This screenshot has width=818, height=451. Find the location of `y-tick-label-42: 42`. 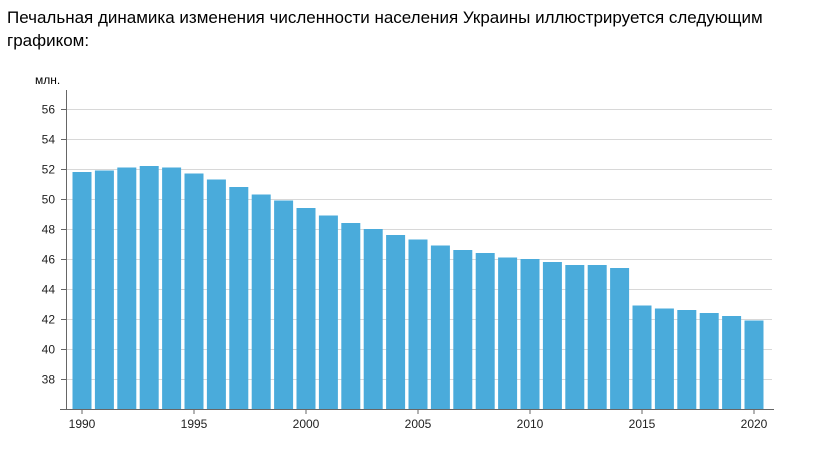

y-tick-label-42: 42 is located at coordinates (49, 320).